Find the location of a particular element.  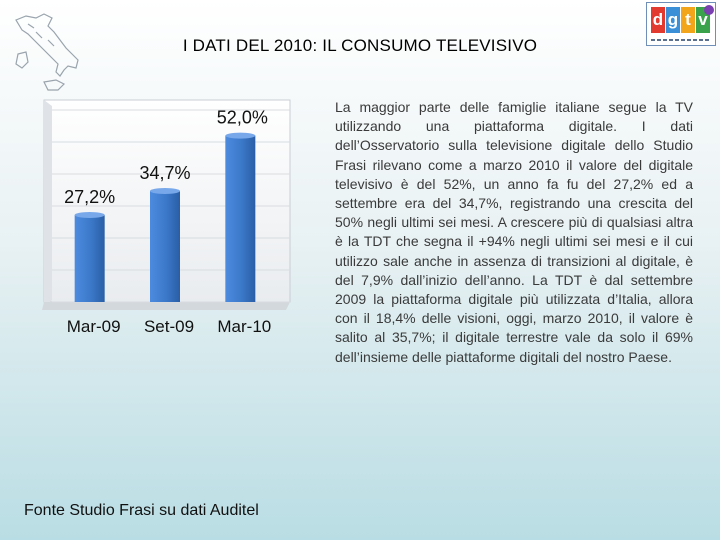

logo-letter-t: t is located at coordinates (688, 20).